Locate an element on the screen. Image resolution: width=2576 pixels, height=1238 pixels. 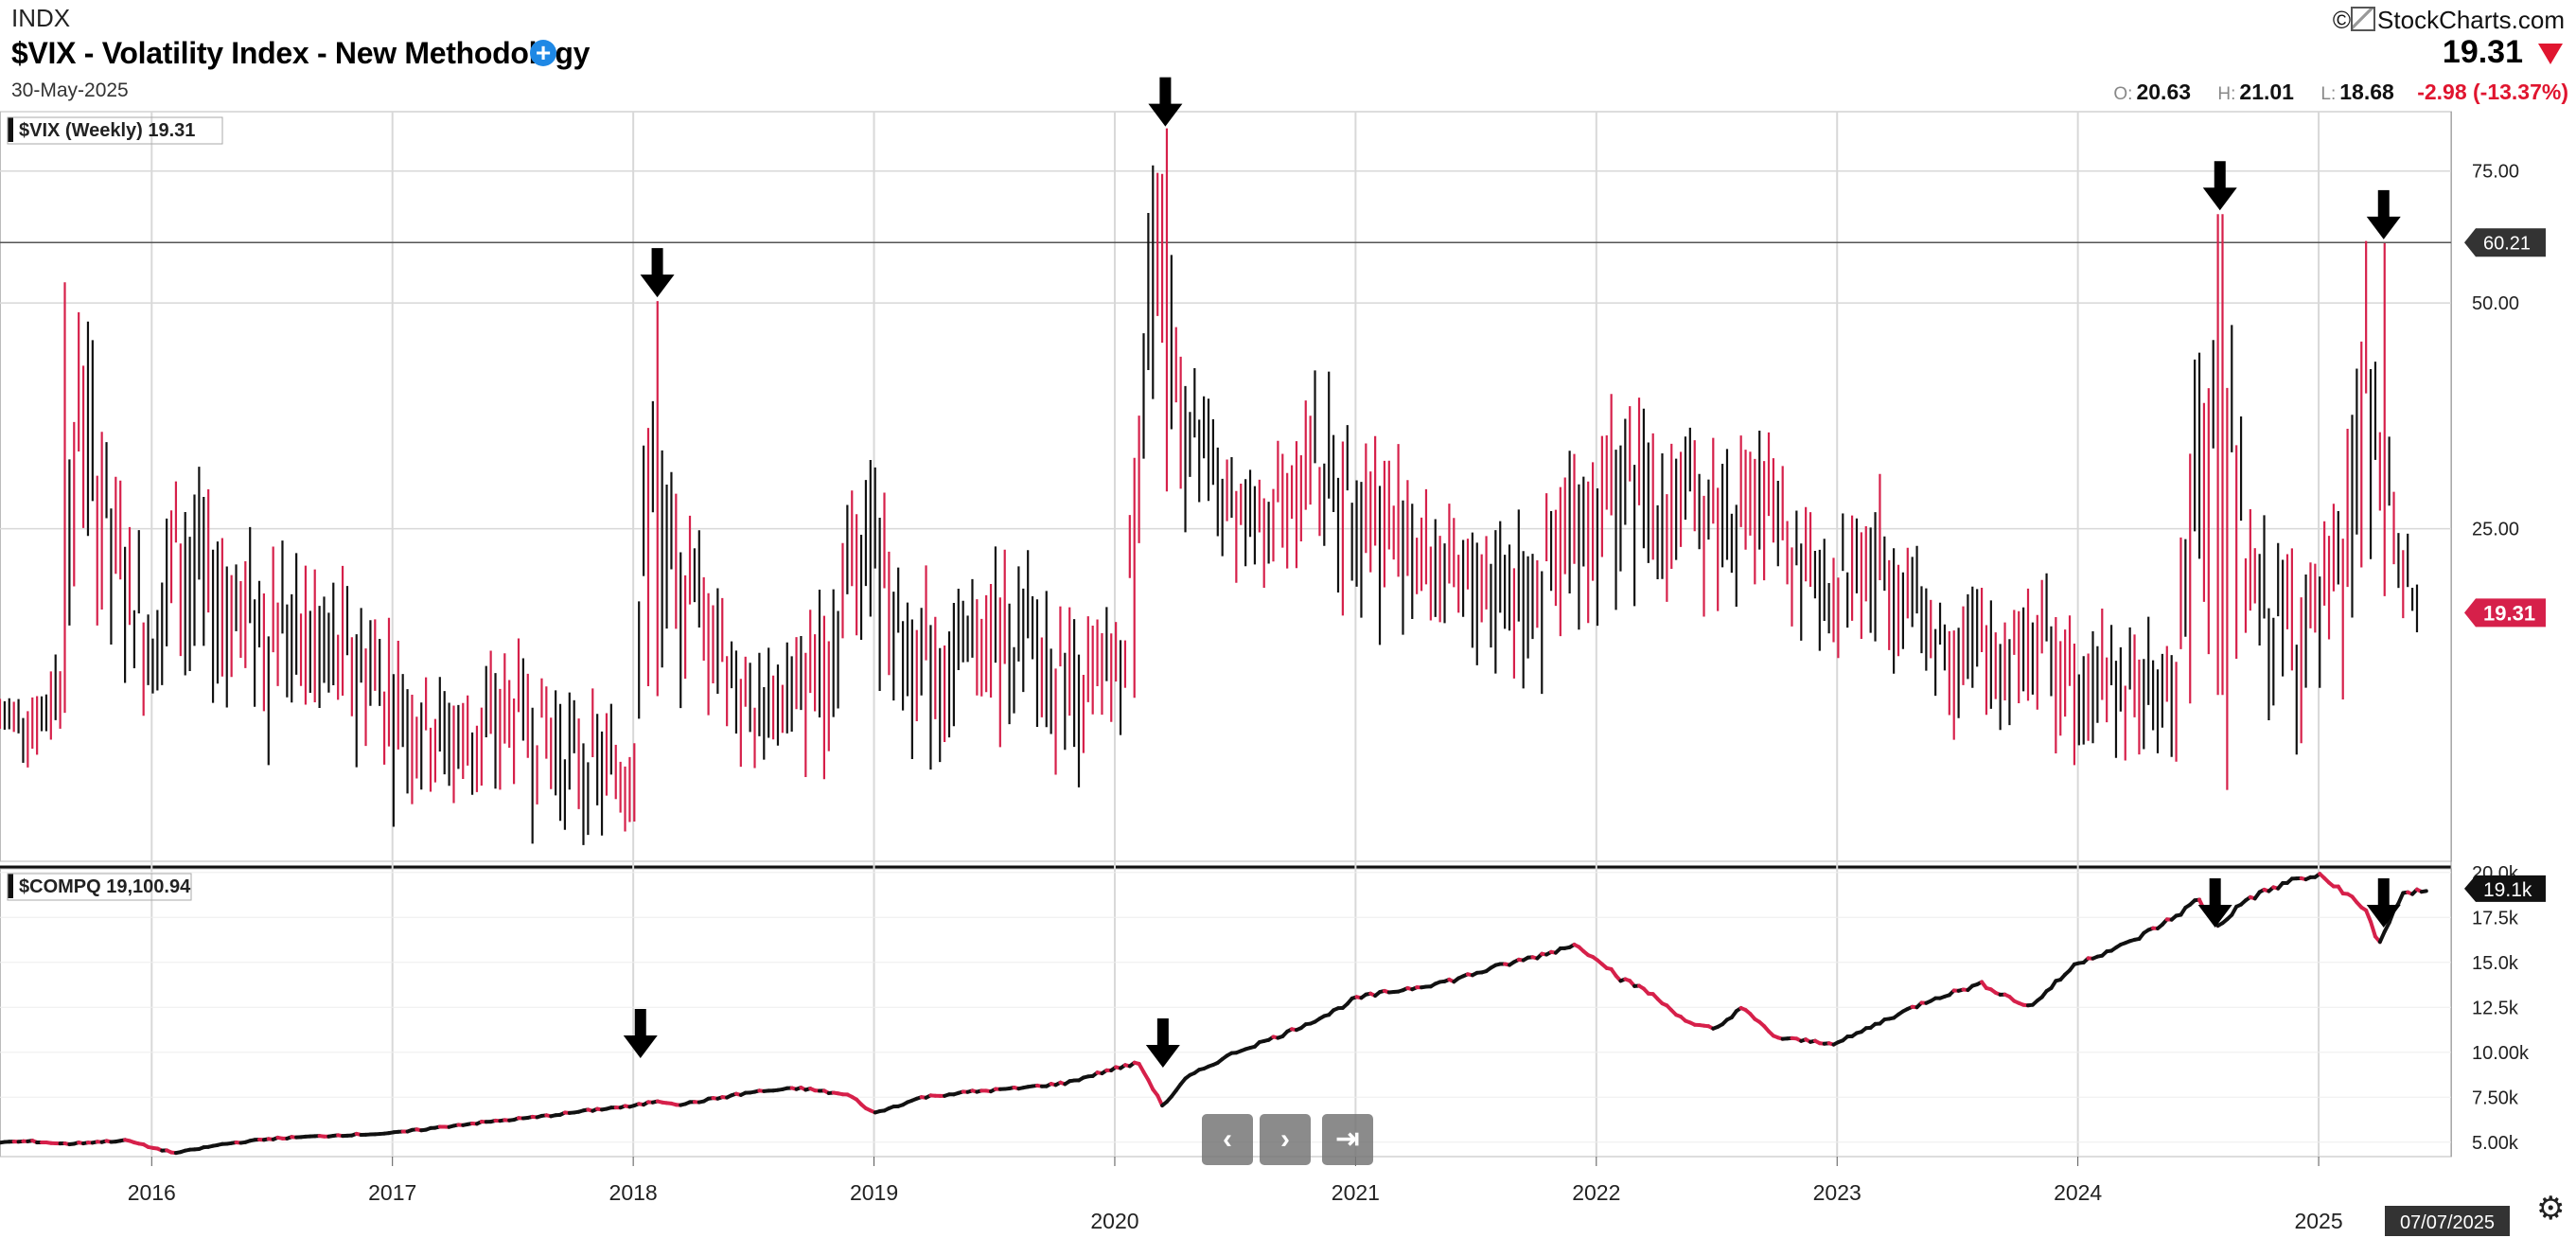
compq-last-tag is located at coordinates (2505, 888).